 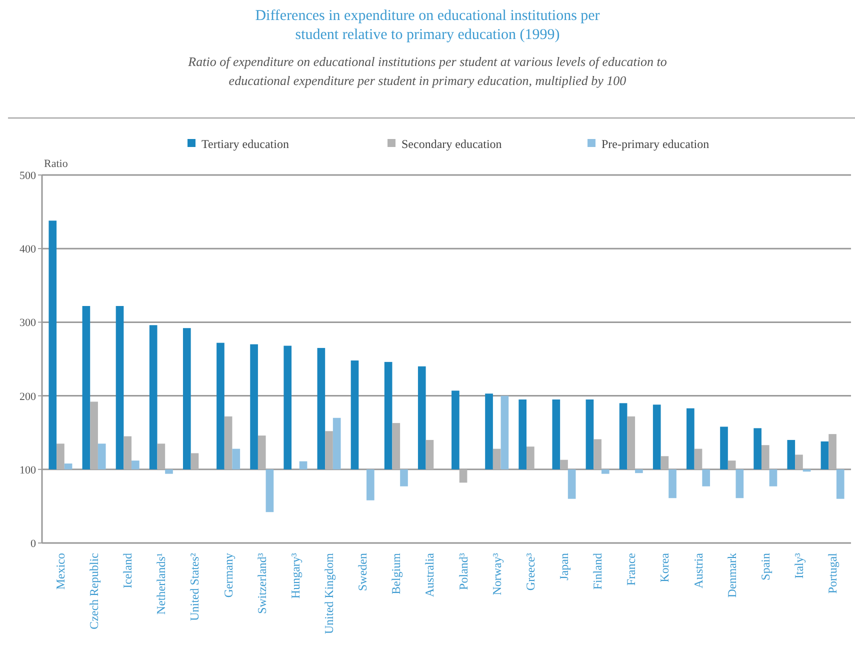 What do you see at coordinates (563, 566) in the screenshot?
I see `x-tick-label: Japan` at bounding box center [563, 566].